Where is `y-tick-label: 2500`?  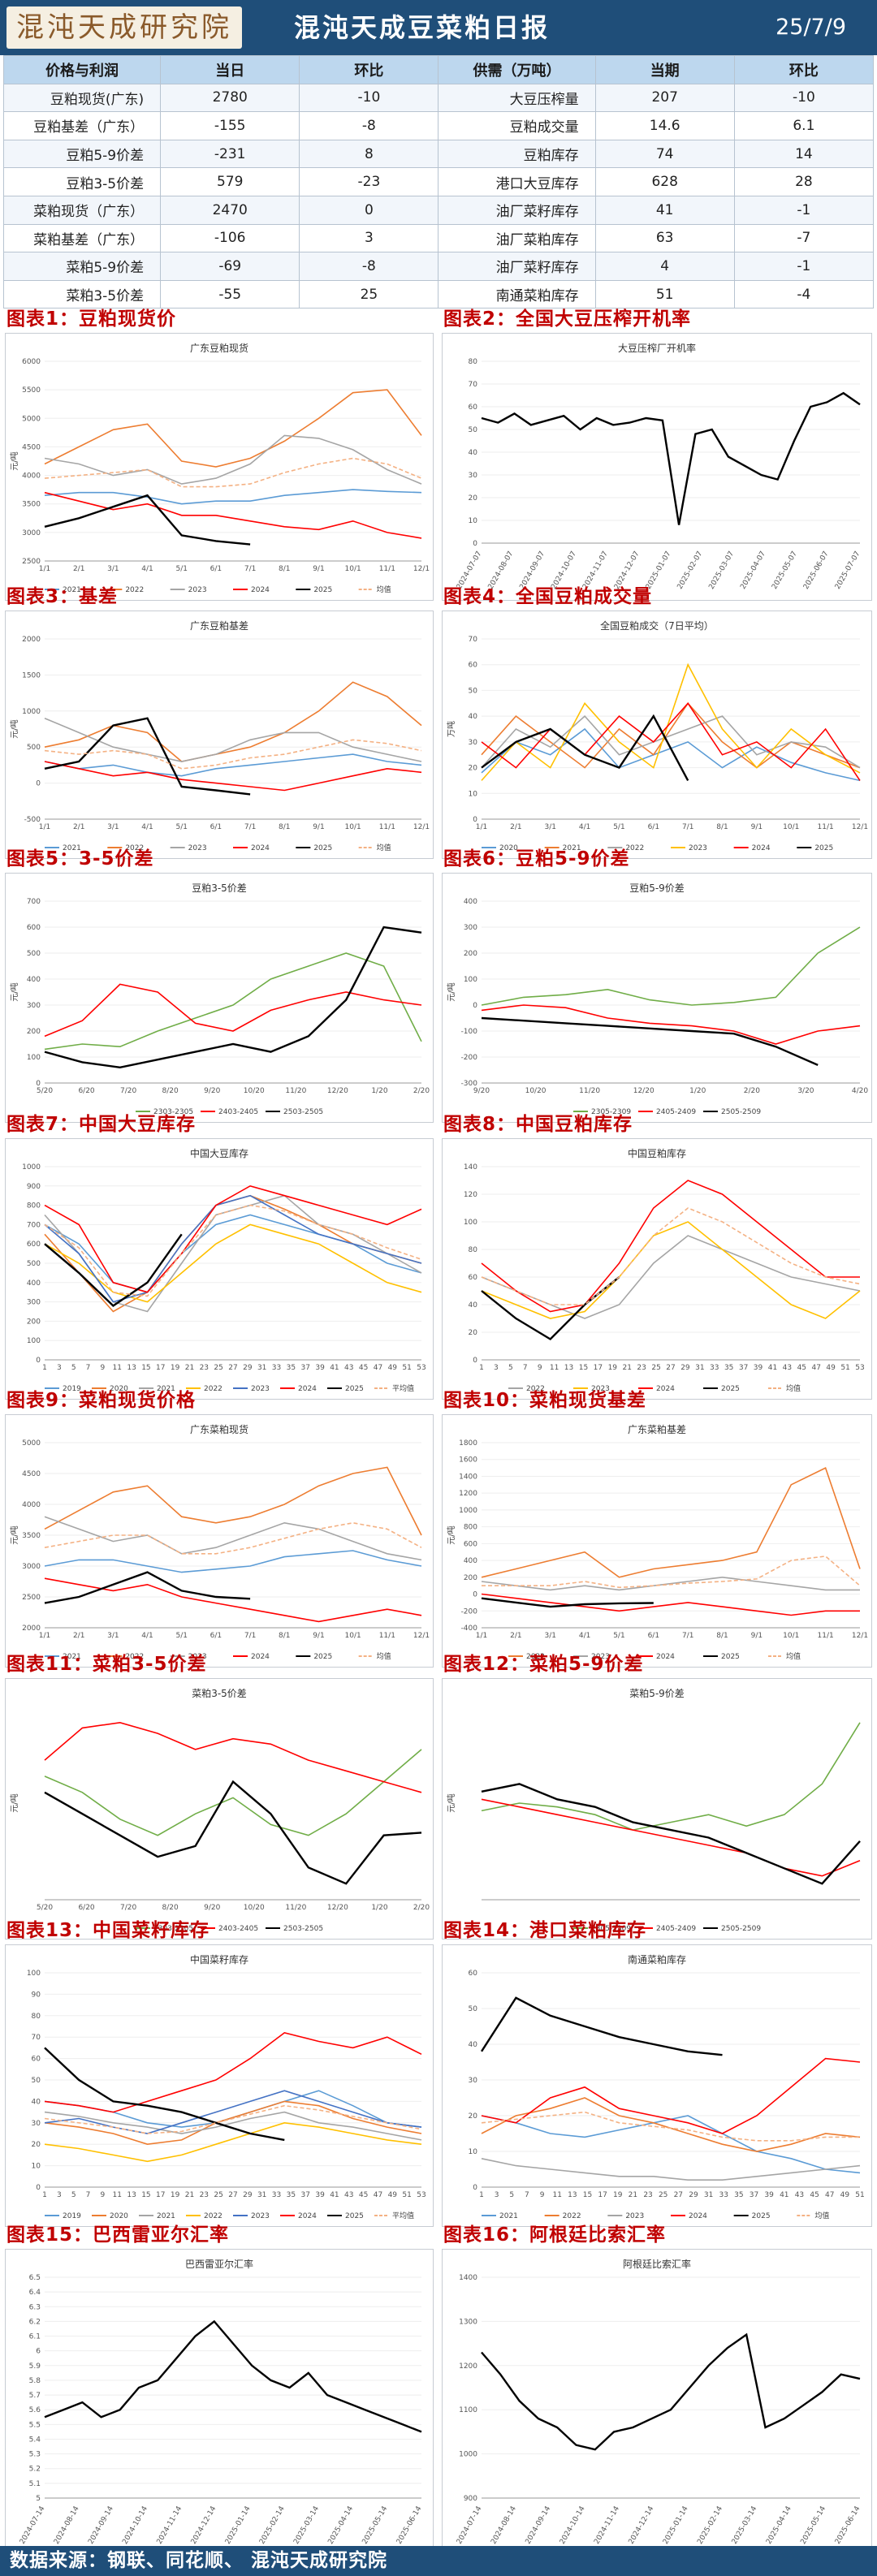 y-tick-label: 2500 is located at coordinates (31, 562).